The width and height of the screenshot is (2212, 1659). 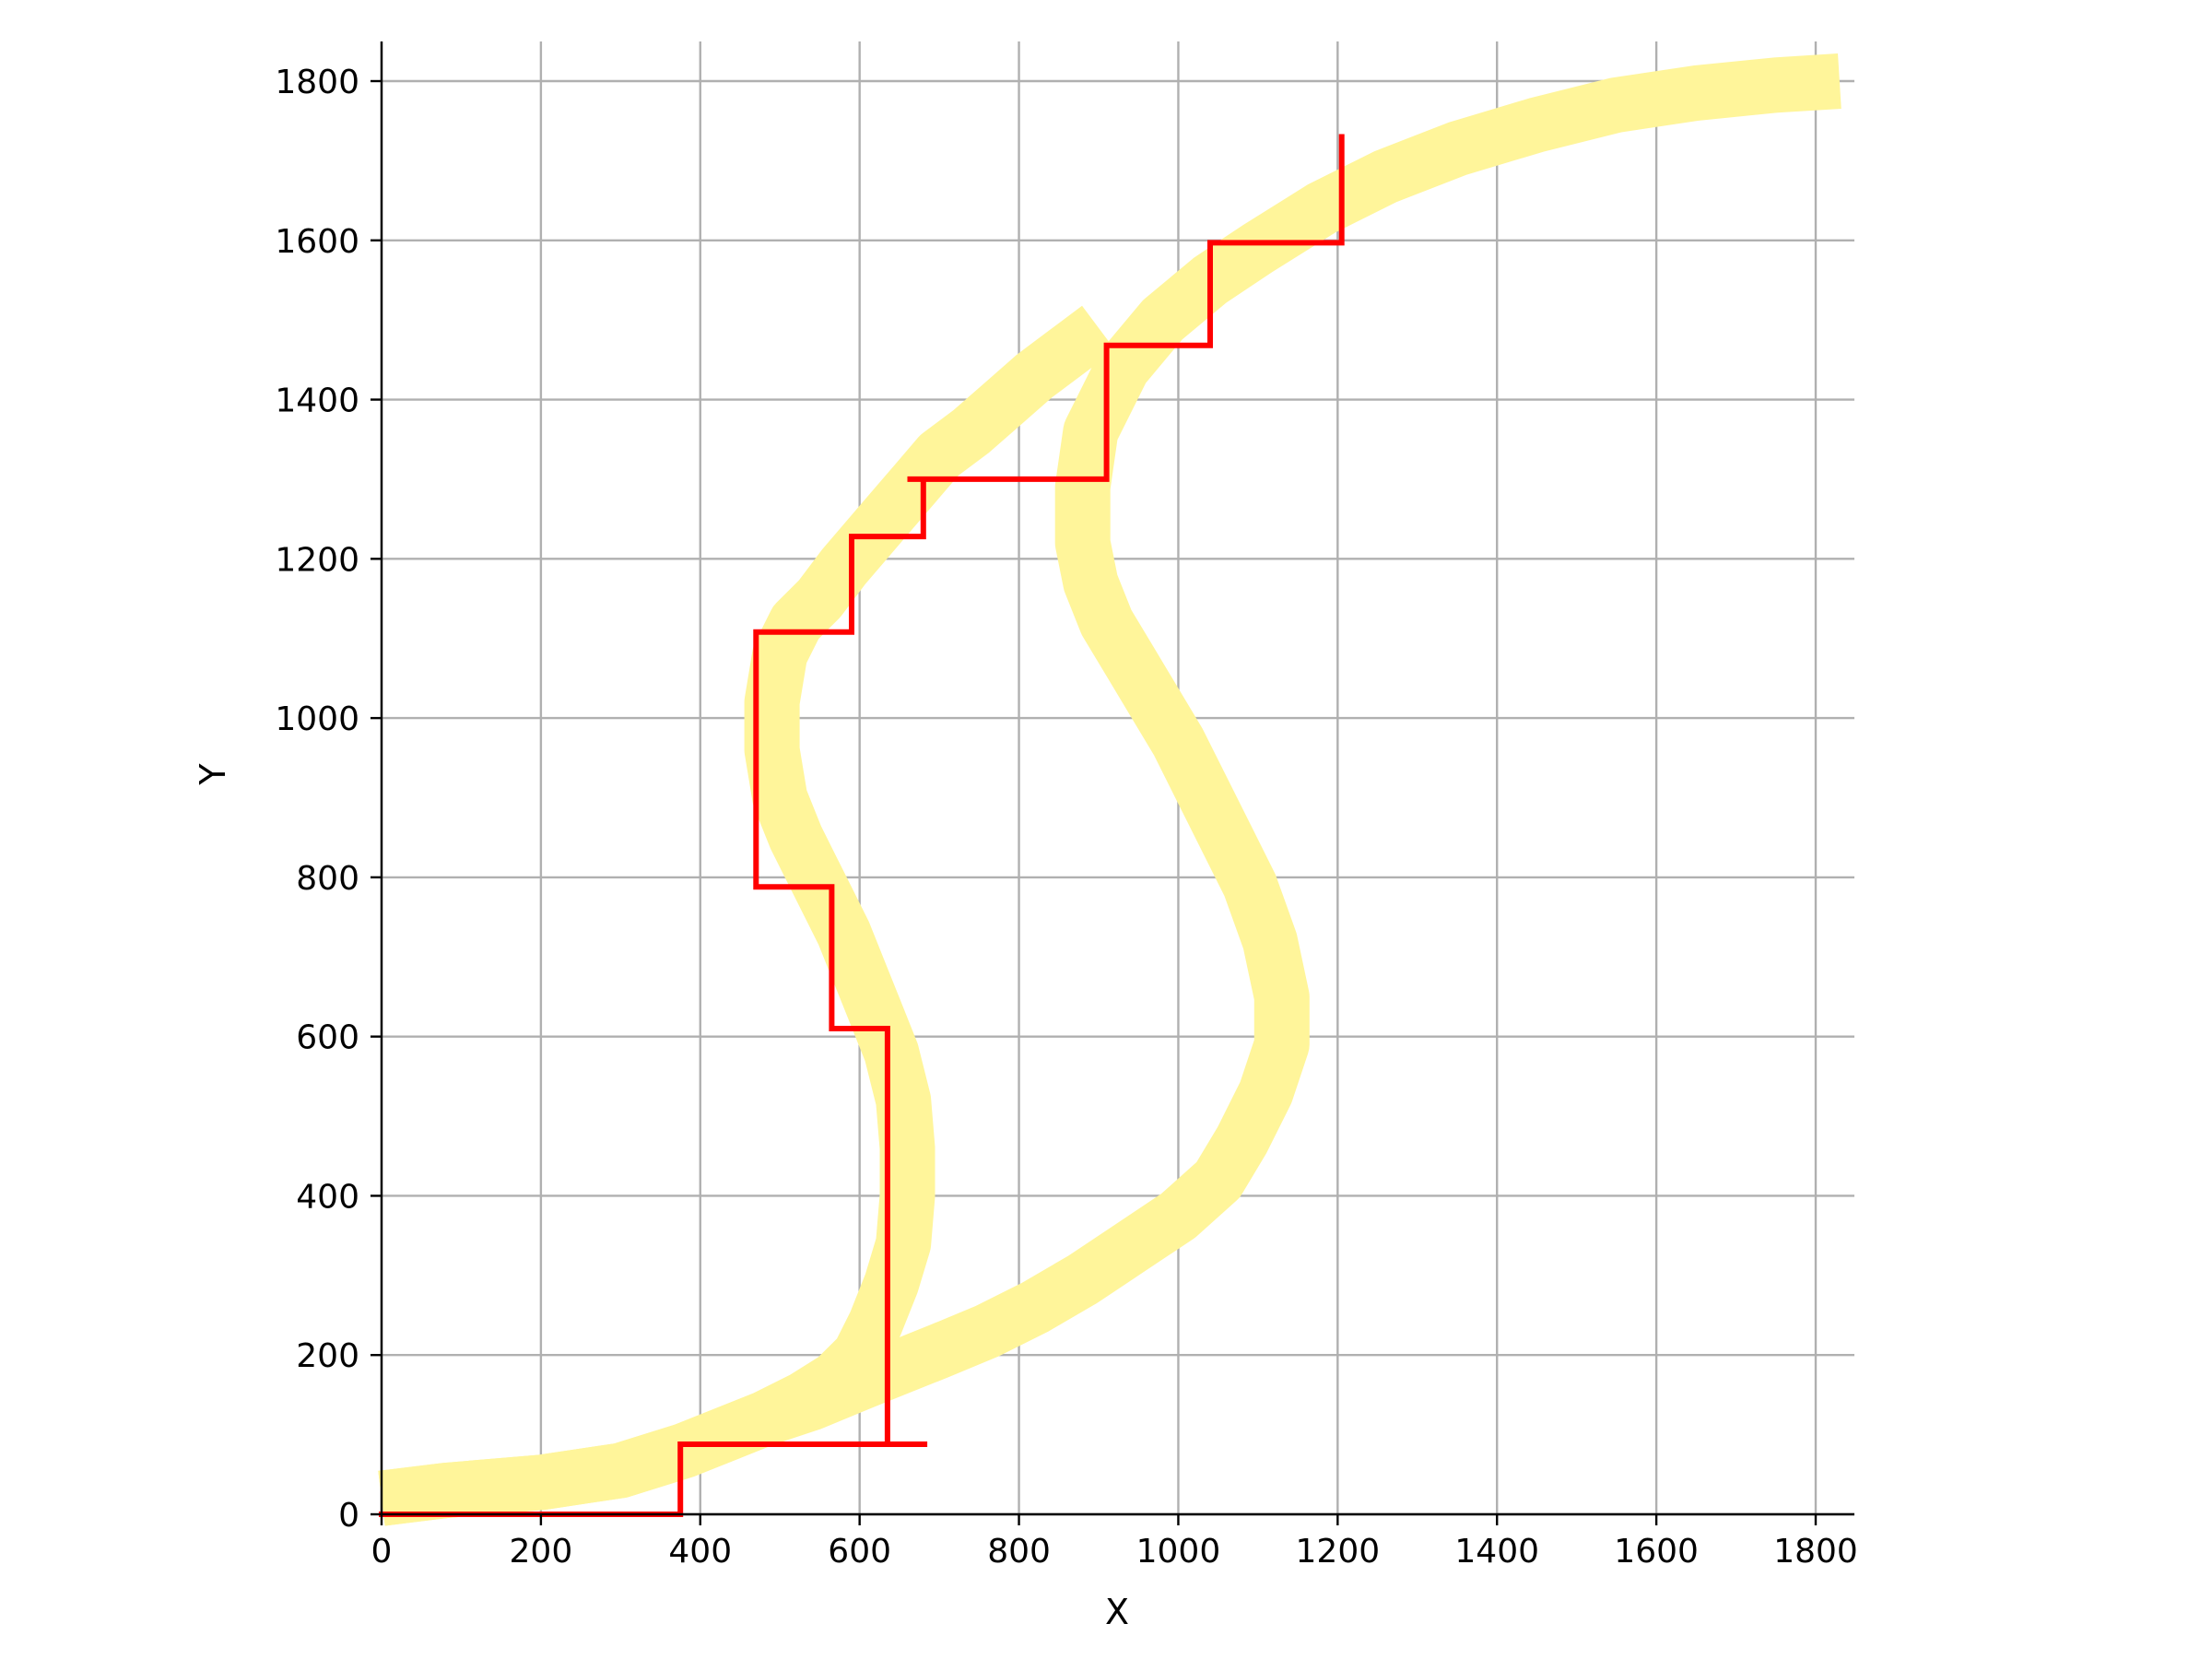 What do you see at coordinates (859, 1552) in the screenshot?
I see `x-tick-label-600: 600` at bounding box center [859, 1552].